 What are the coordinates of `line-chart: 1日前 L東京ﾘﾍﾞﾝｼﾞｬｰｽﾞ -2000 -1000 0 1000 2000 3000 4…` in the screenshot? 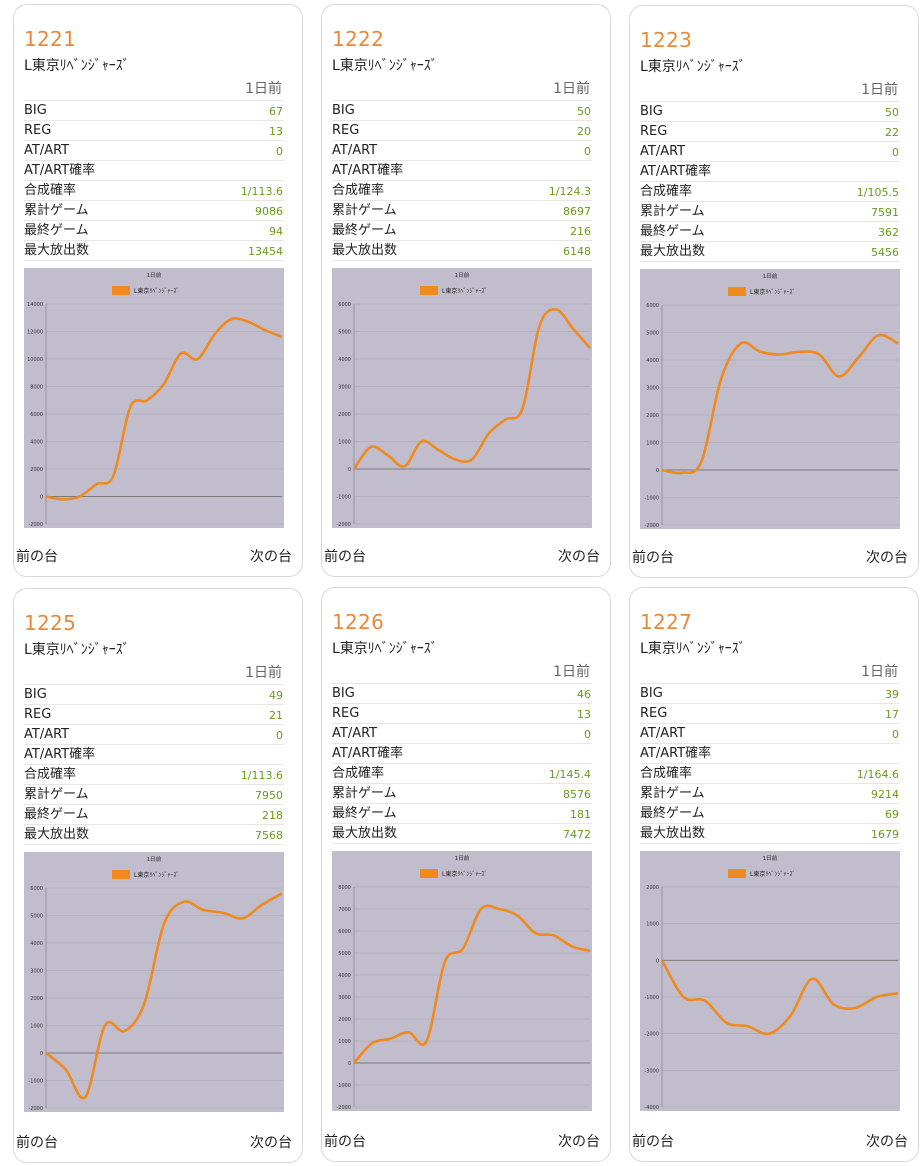 It's located at (463, 982).